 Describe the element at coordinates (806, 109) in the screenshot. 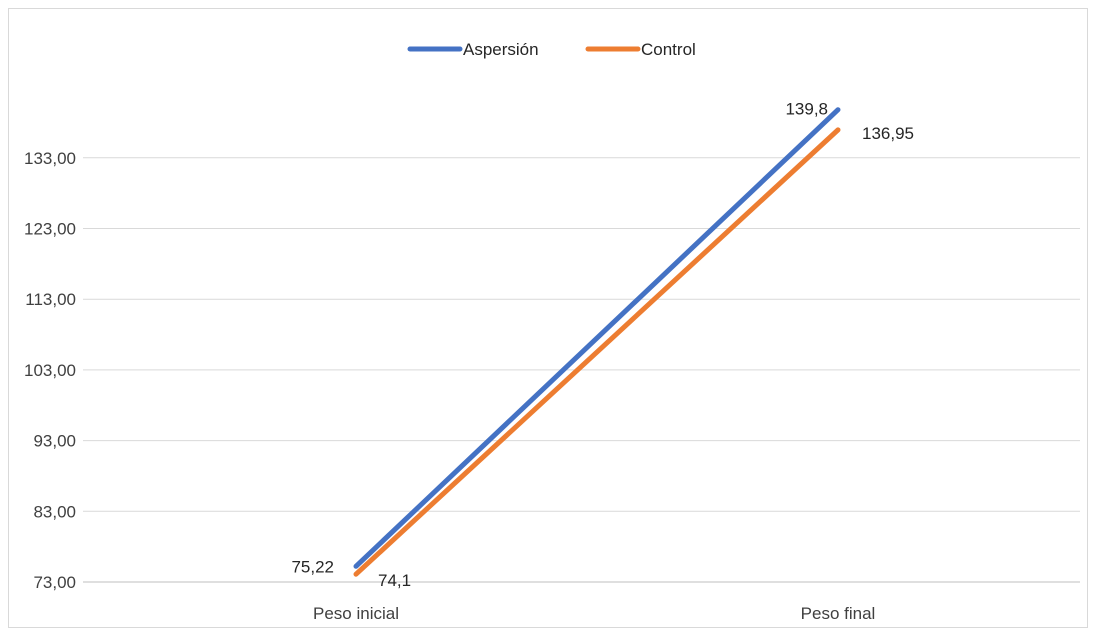

I see `data-label-aspersion: 139,8` at that location.